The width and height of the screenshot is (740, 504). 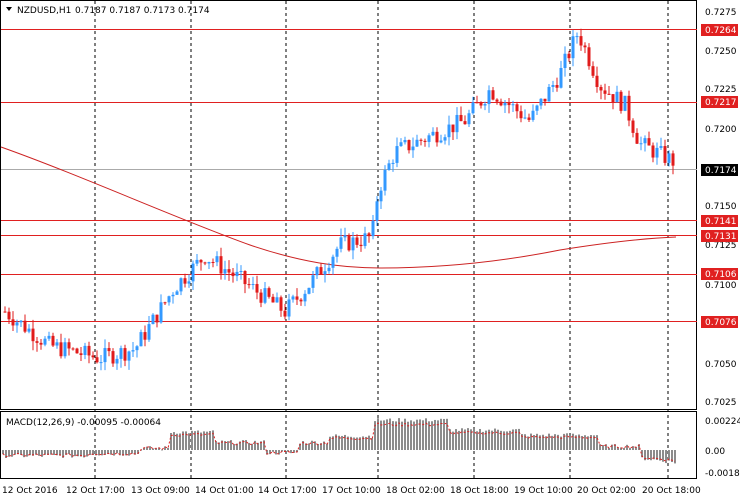 I want to click on macd-tick: -0.00186, so click(x=722, y=474).